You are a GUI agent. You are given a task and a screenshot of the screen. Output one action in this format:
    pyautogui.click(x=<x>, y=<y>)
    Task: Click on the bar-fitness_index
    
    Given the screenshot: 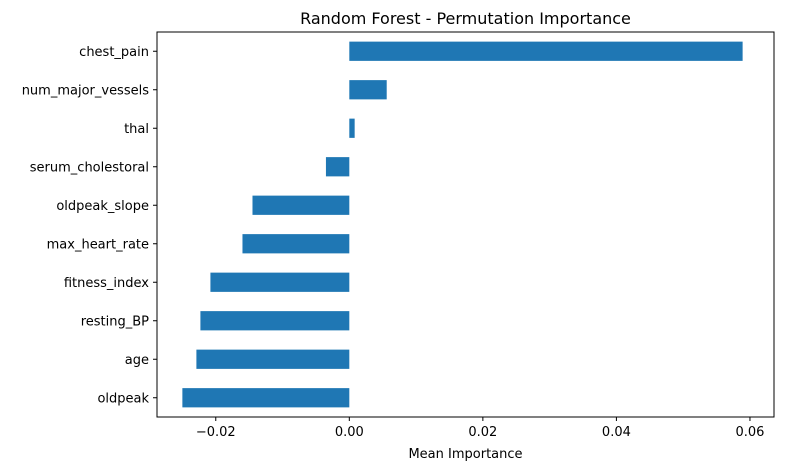 What is the action you would take?
    pyautogui.click(x=280, y=282)
    